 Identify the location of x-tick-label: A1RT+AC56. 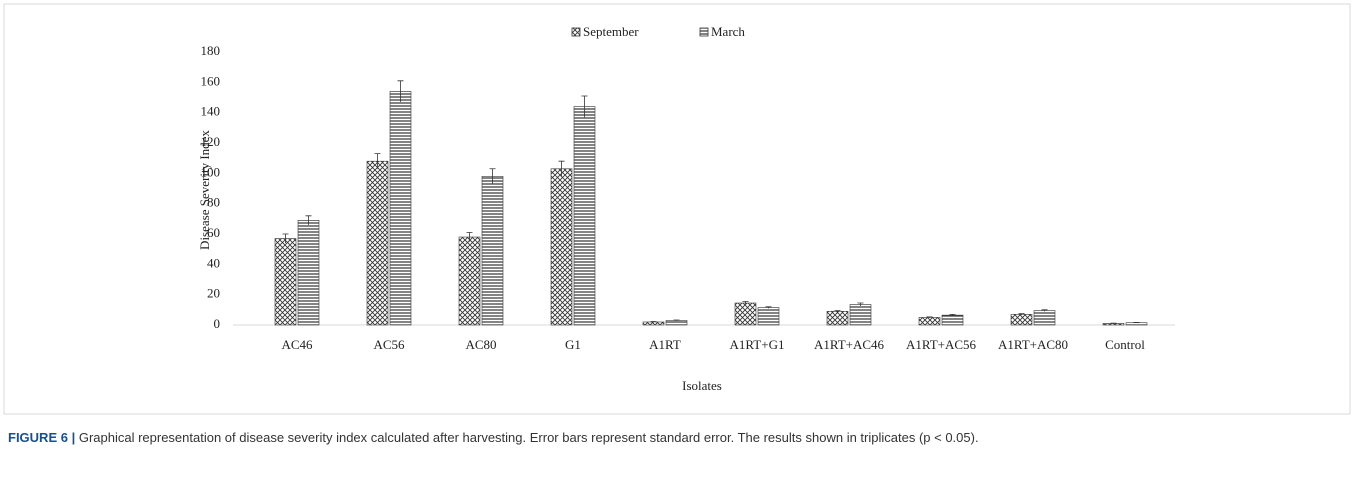
(941, 344).